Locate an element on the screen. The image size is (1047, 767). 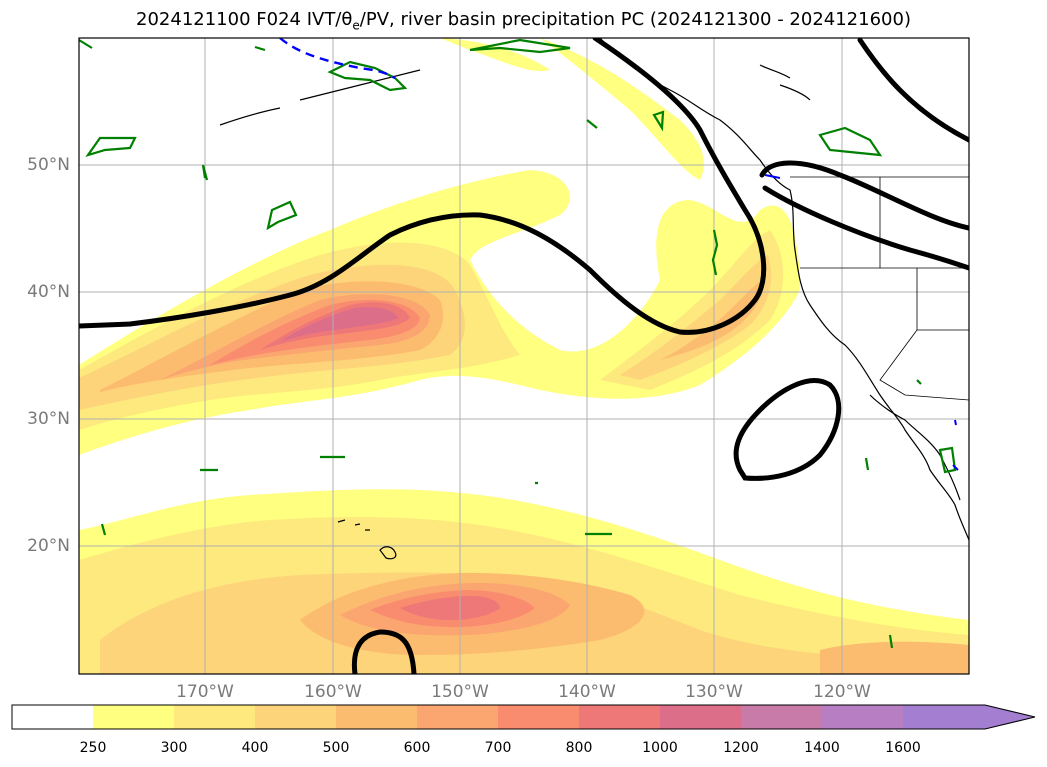
lon-label: 150°W is located at coordinates (460, 692).